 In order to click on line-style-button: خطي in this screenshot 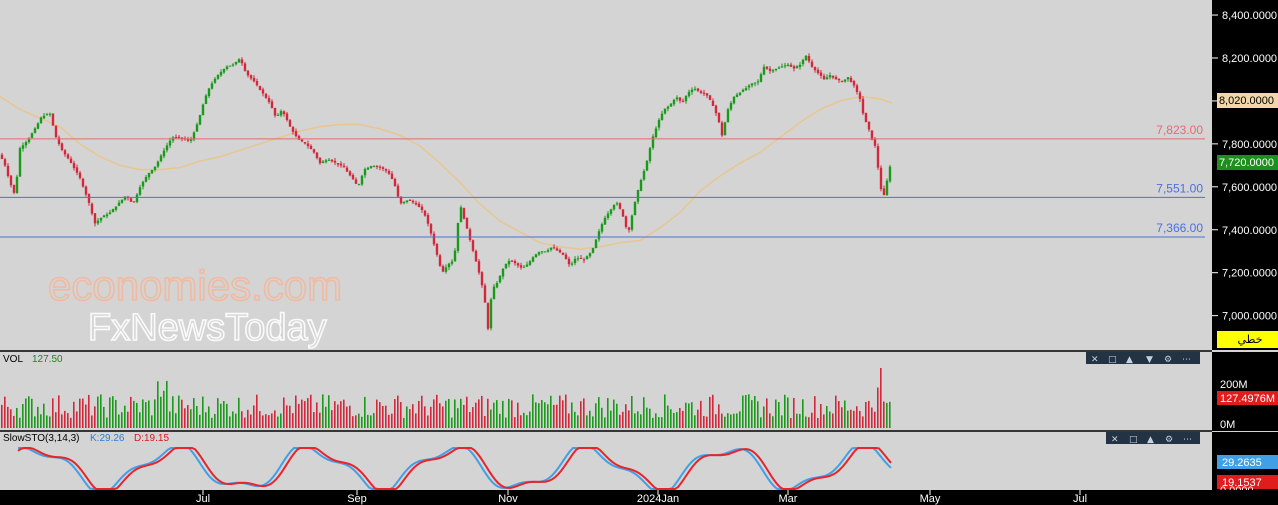, I will do `click(1247, 339)`.